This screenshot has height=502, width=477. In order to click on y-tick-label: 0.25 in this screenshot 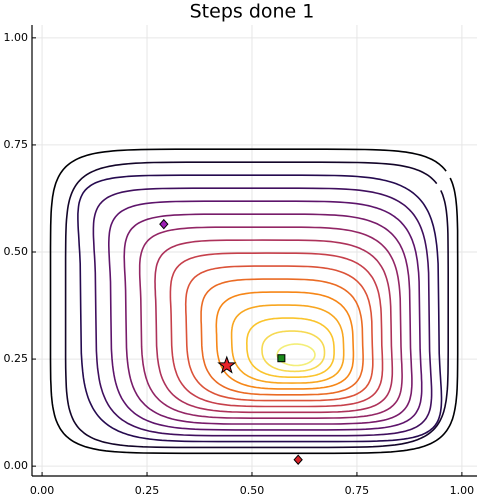, I will do `click(16, 358)`.